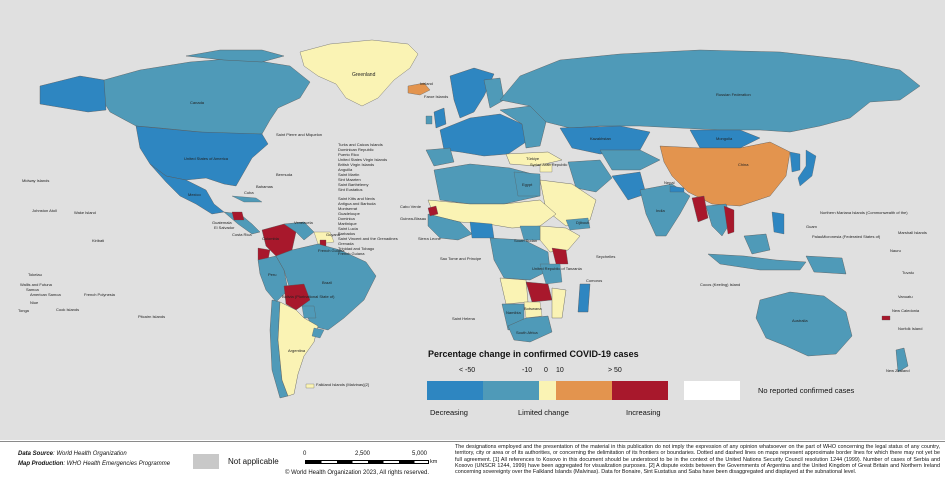 The width and height of the screenshot is (945, 487). Describe the element at coordinates (368, 238) in the screenshot. I see `caribbean-label: Saint Vincent and the Grenadines` at that location.